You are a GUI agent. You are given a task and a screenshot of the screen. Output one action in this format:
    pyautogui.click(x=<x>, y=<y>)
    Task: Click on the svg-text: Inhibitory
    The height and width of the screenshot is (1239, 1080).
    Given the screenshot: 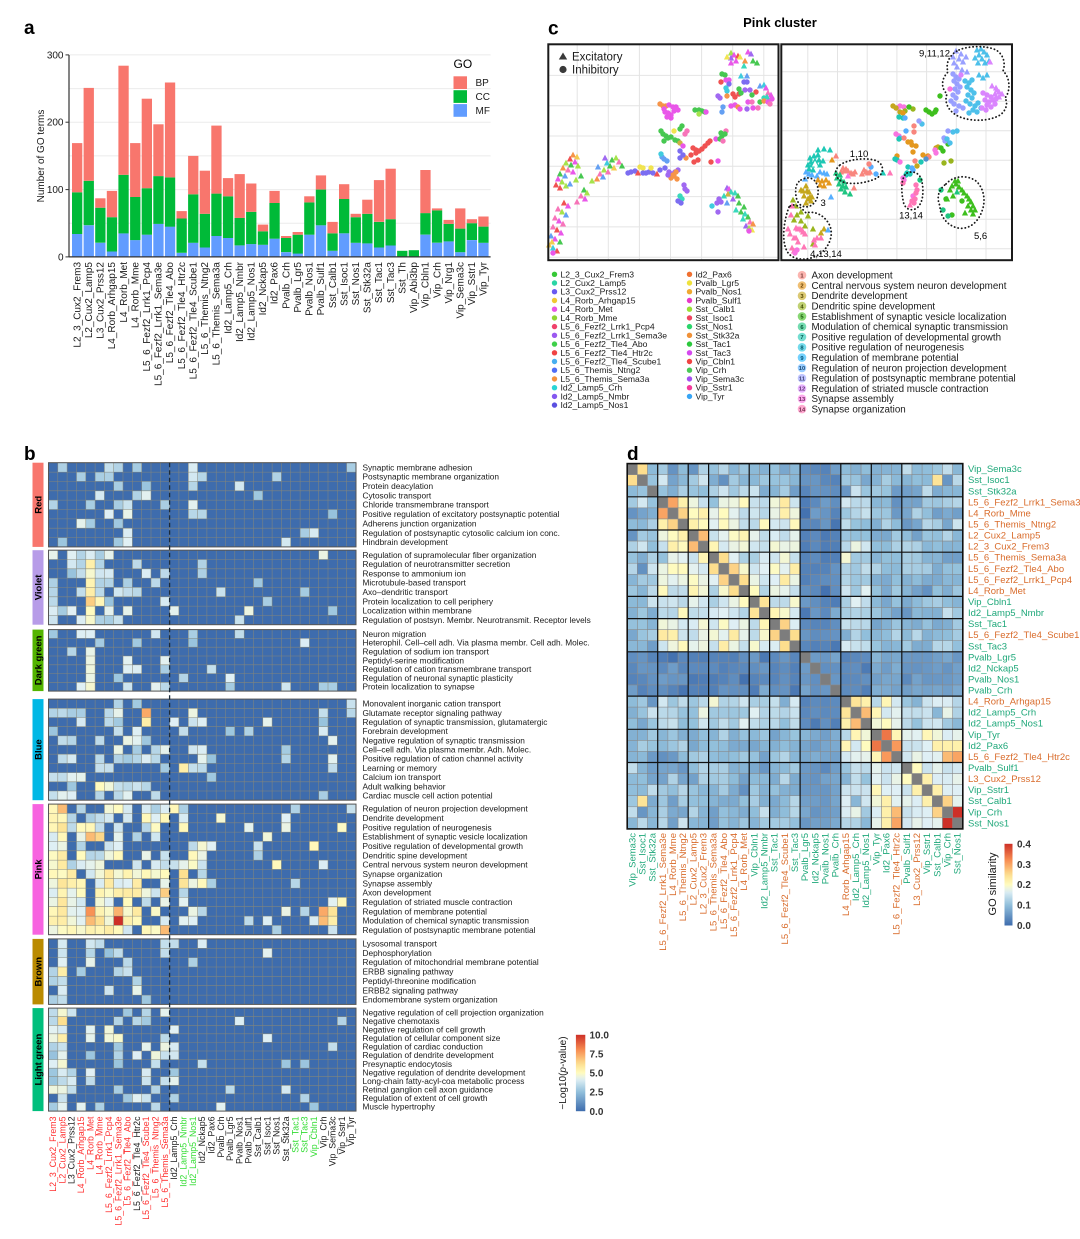 What is the action you would take?
    pyautogui.click(x=595, y=71)
    